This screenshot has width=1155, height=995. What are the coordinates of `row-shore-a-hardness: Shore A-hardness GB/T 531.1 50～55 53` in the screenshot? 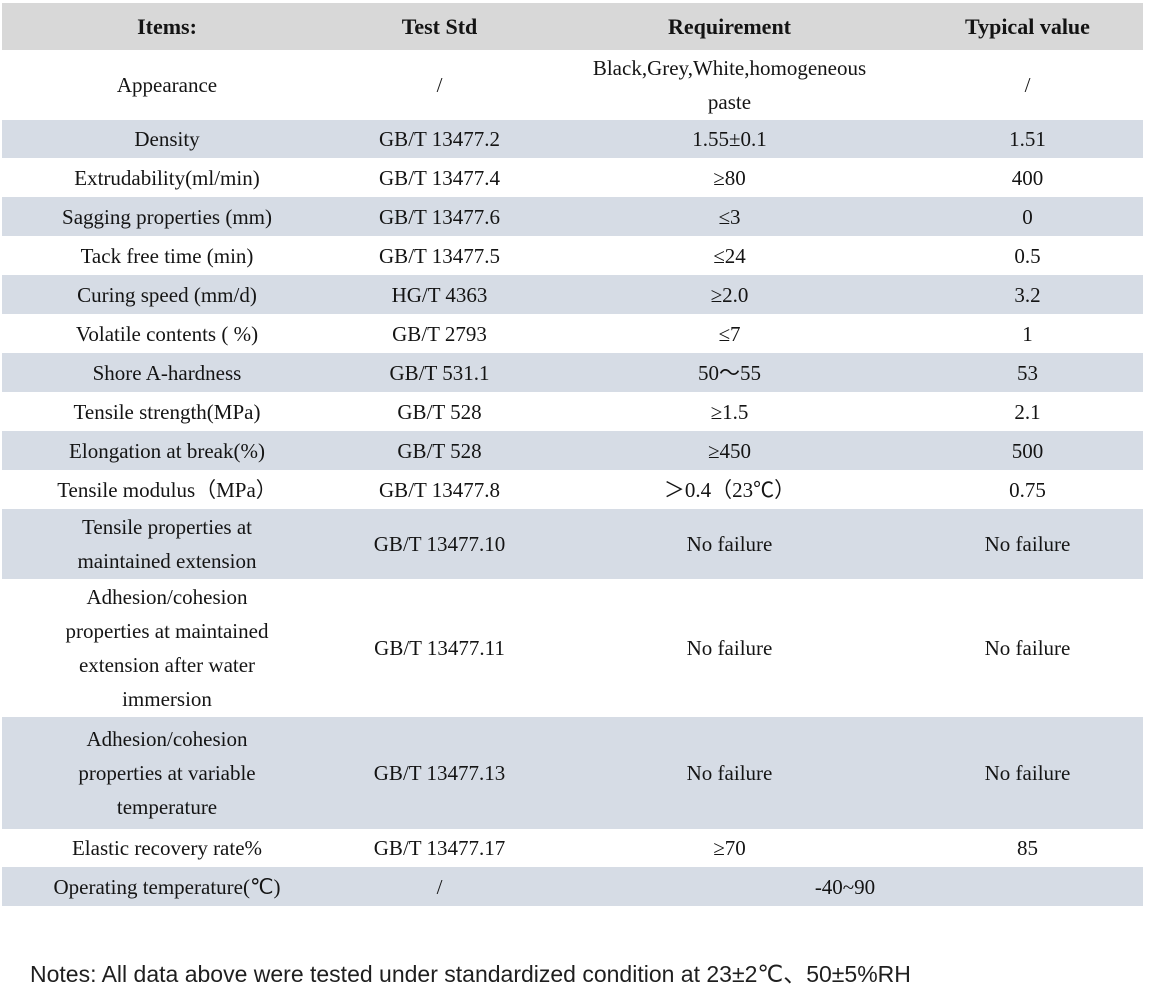 It's located at (572, 372).